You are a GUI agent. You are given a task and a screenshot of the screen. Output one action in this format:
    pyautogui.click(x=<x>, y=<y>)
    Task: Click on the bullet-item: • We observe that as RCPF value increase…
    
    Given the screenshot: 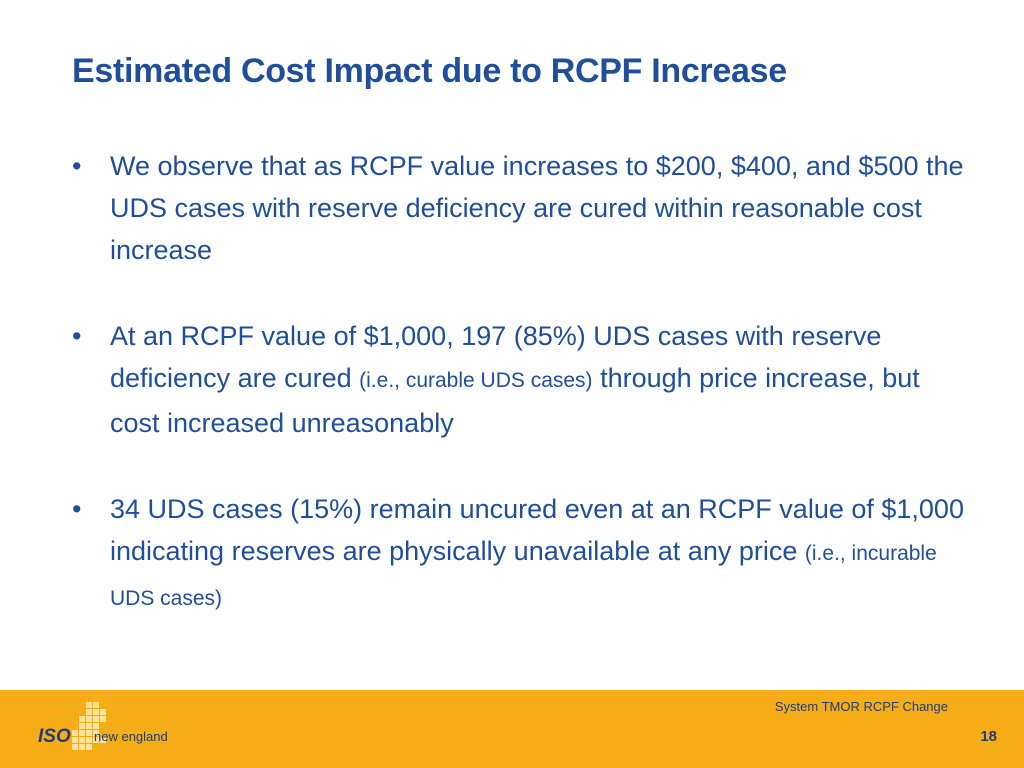 What is the action you would take?
    pyautogui.click(x=522, y=208)
    